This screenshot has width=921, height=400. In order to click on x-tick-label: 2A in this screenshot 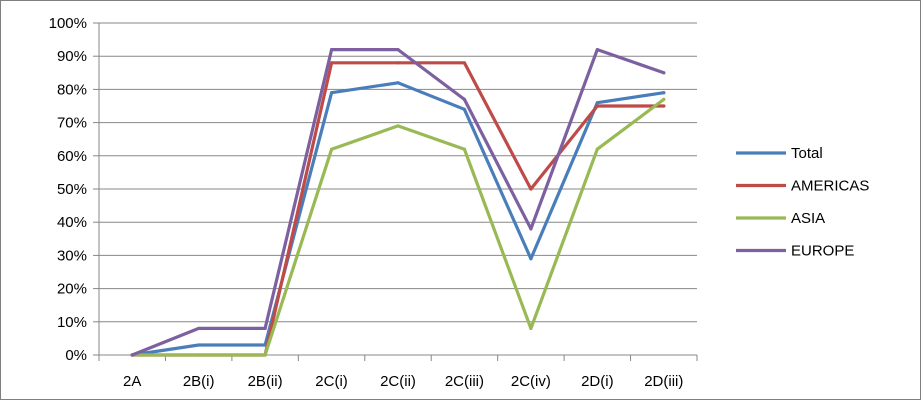, I will do `click(132, 381)`.